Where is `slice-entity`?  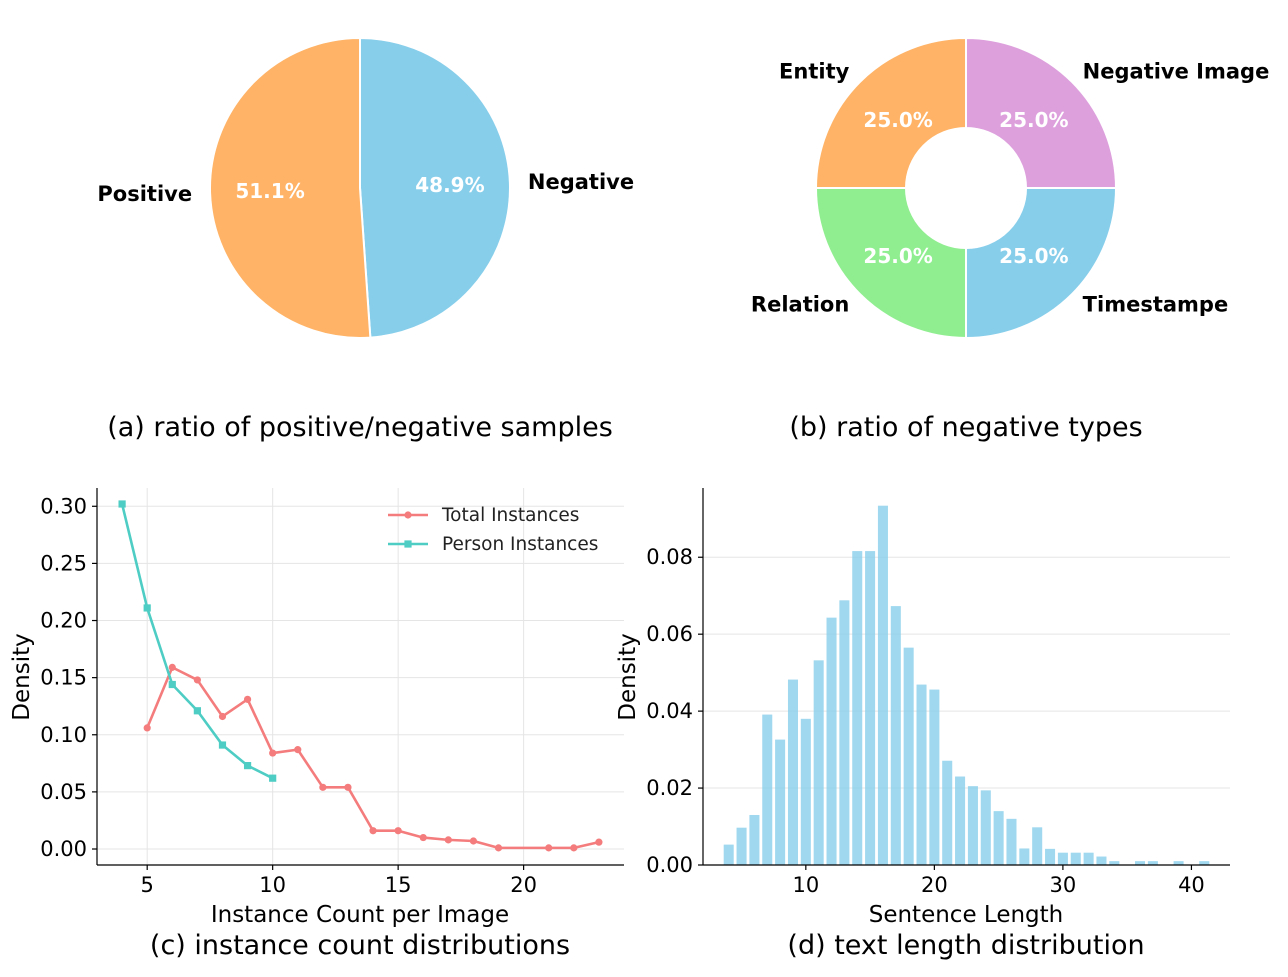
slice-entity is located at coordinates (890, 112).